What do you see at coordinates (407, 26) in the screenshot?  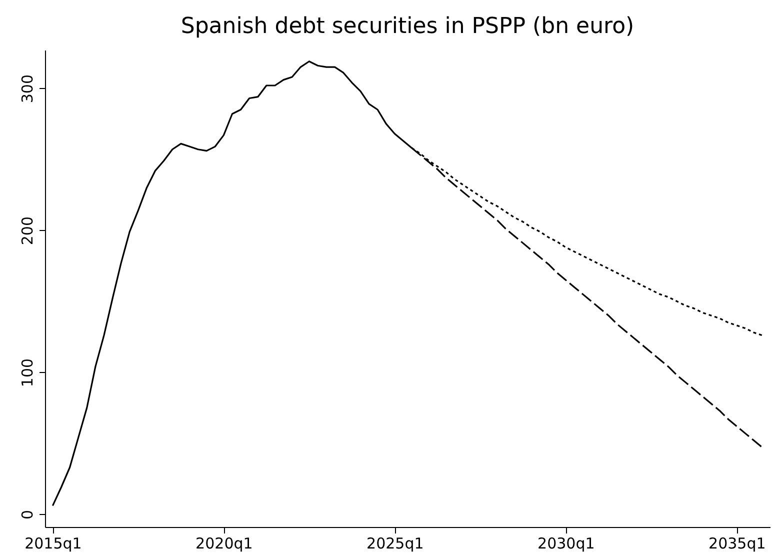 I see `chart-title: Spanish debt securities in PSPP (bn euro)` at bounding box center [407, 26].